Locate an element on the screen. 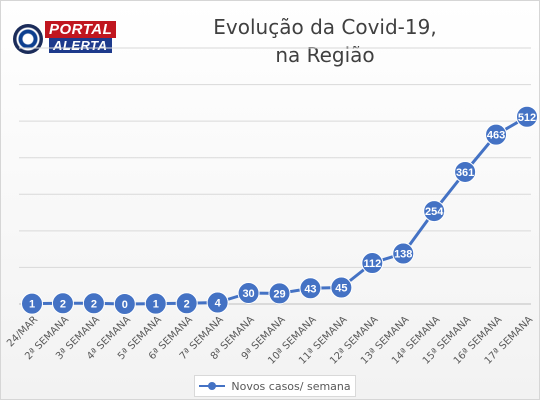 The height and width of the screenshot is (401, 540). data-label: 30 is located at coordinates (248, 294).